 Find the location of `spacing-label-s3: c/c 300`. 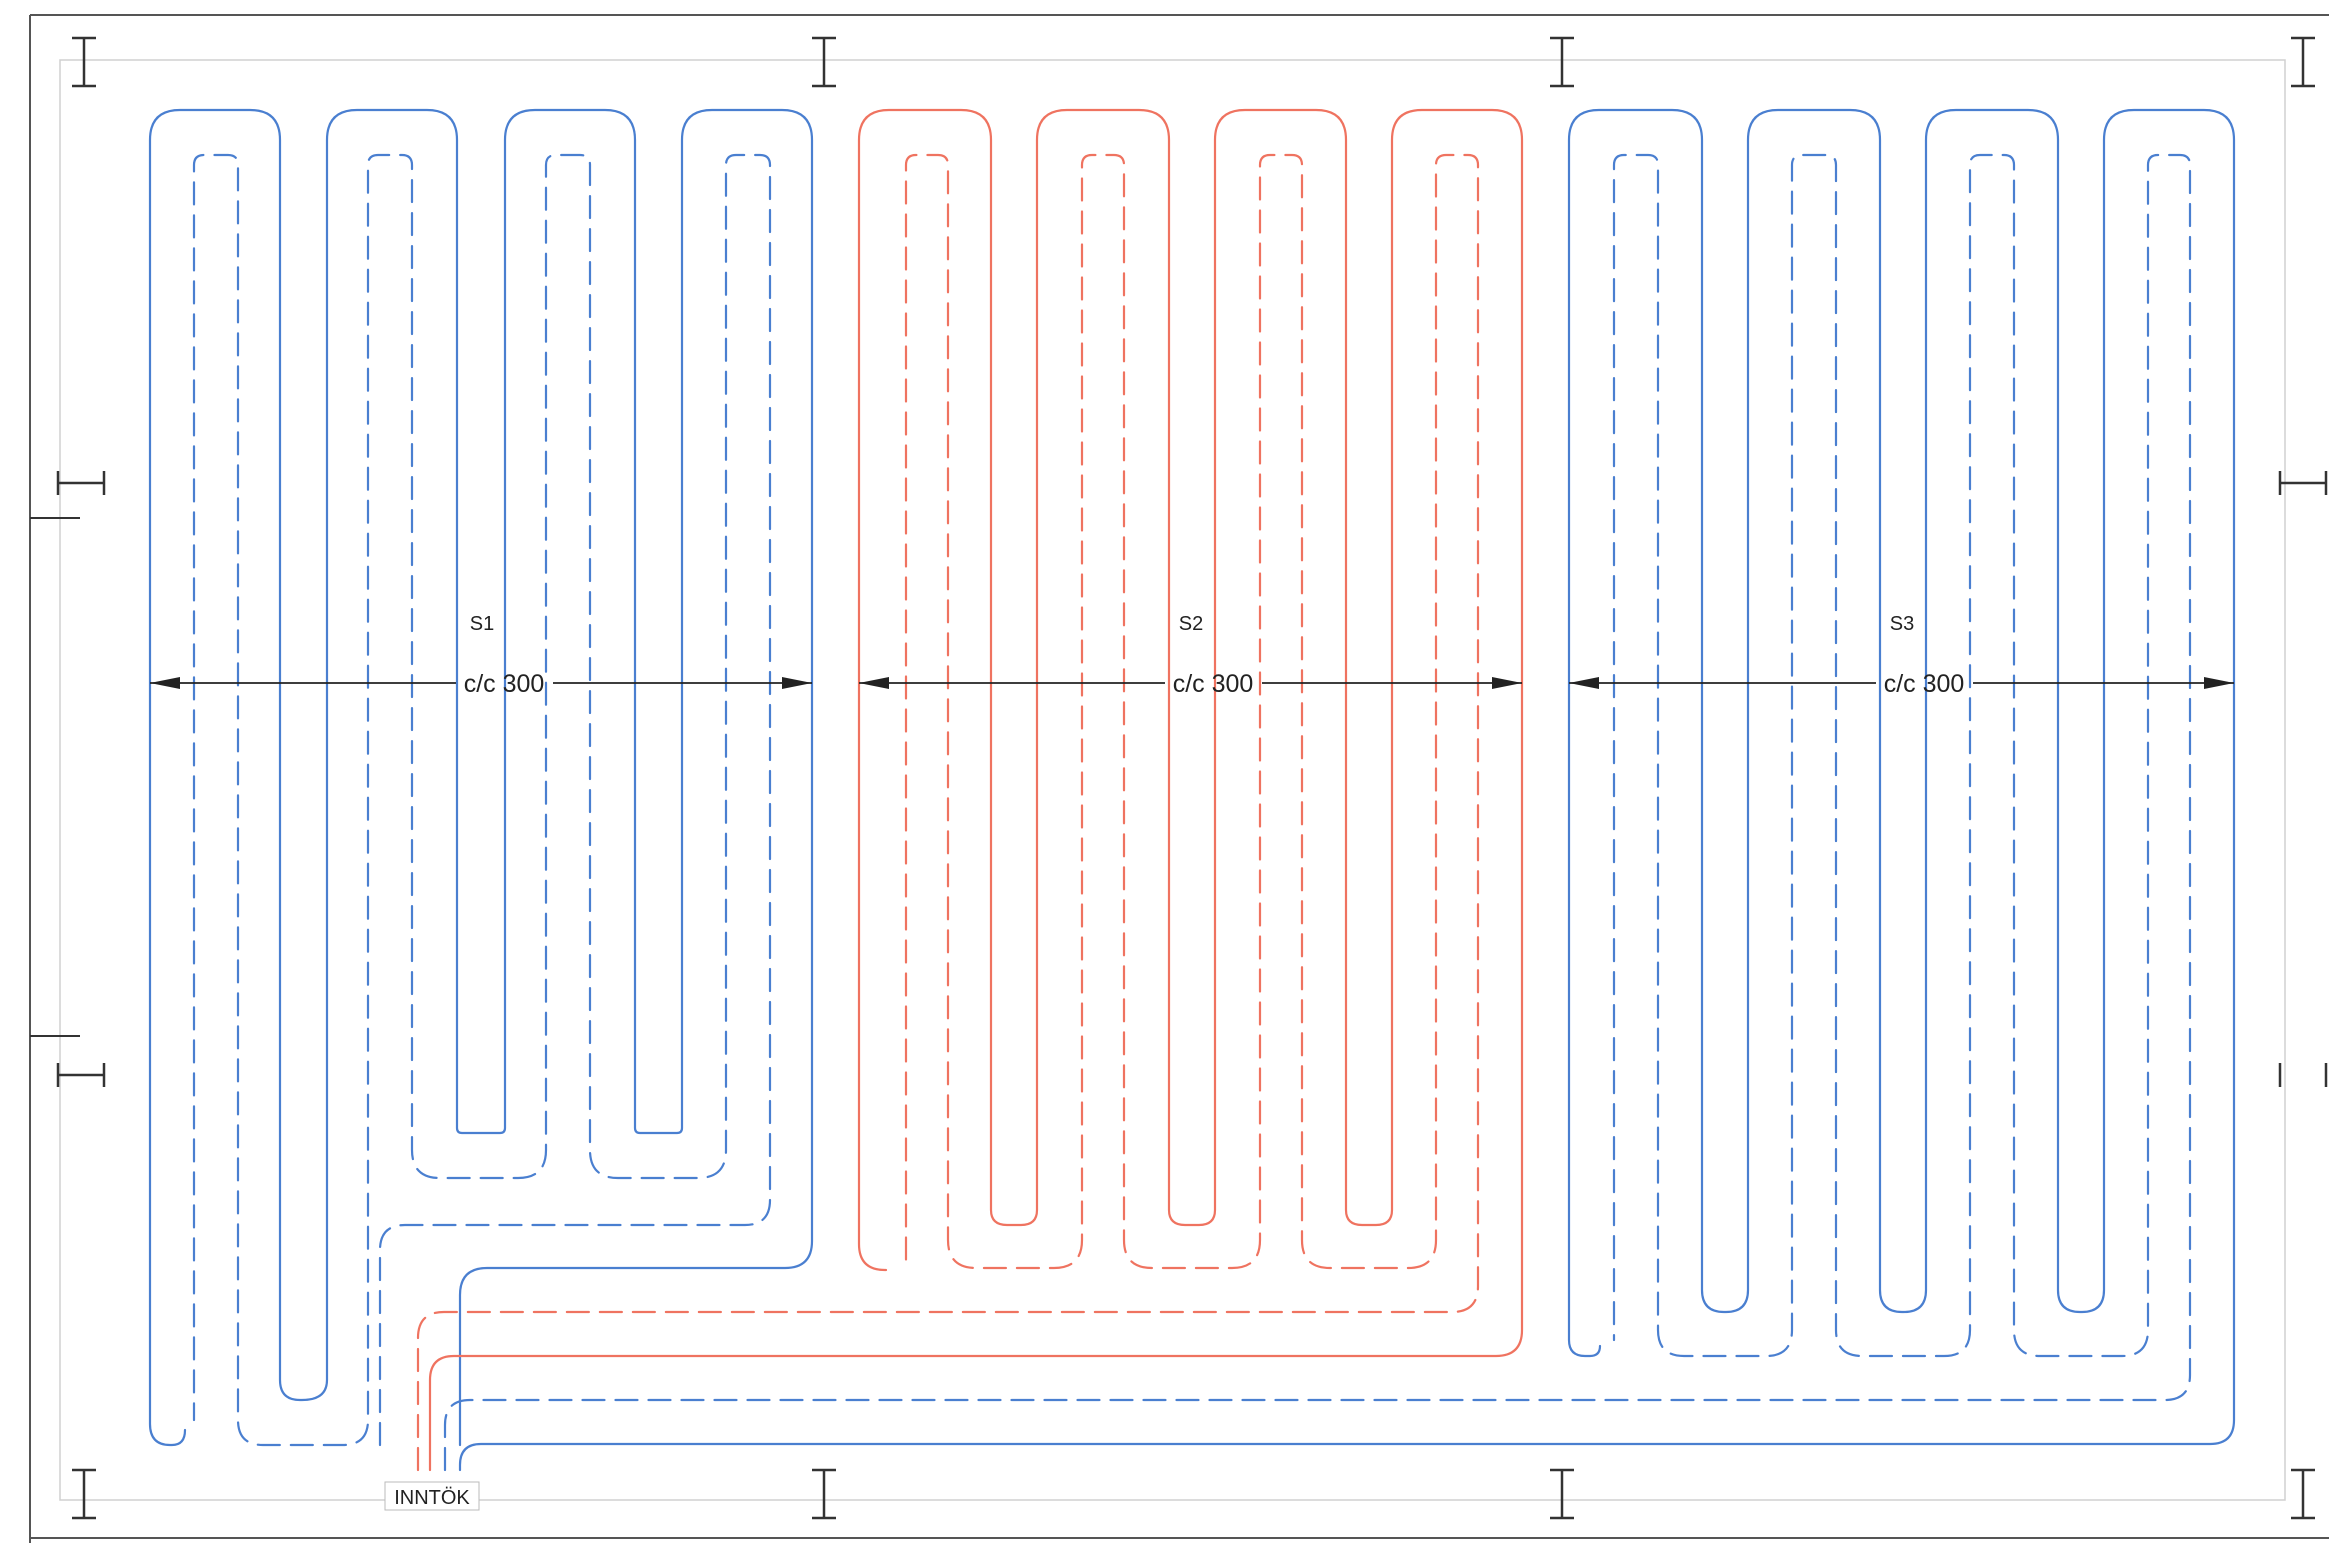

spacing-label-s3: c/c 300 is located at coordinates (1924, 684).